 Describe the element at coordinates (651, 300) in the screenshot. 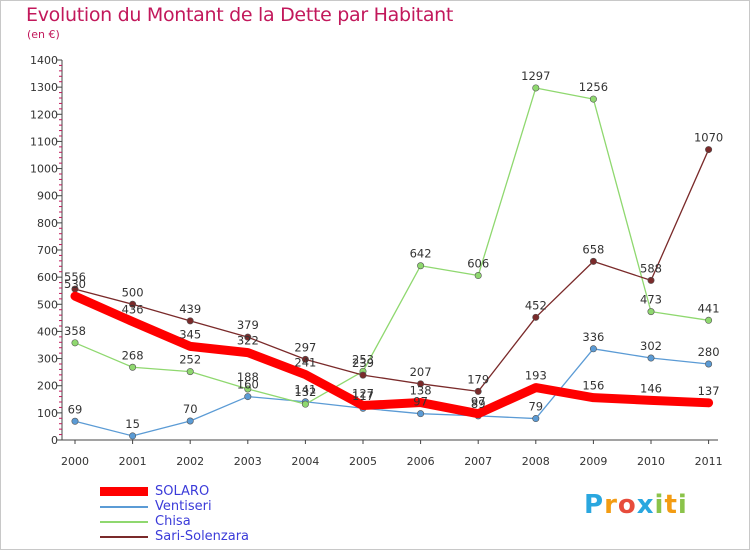

I see `data-label-chisa: 473` at that location.